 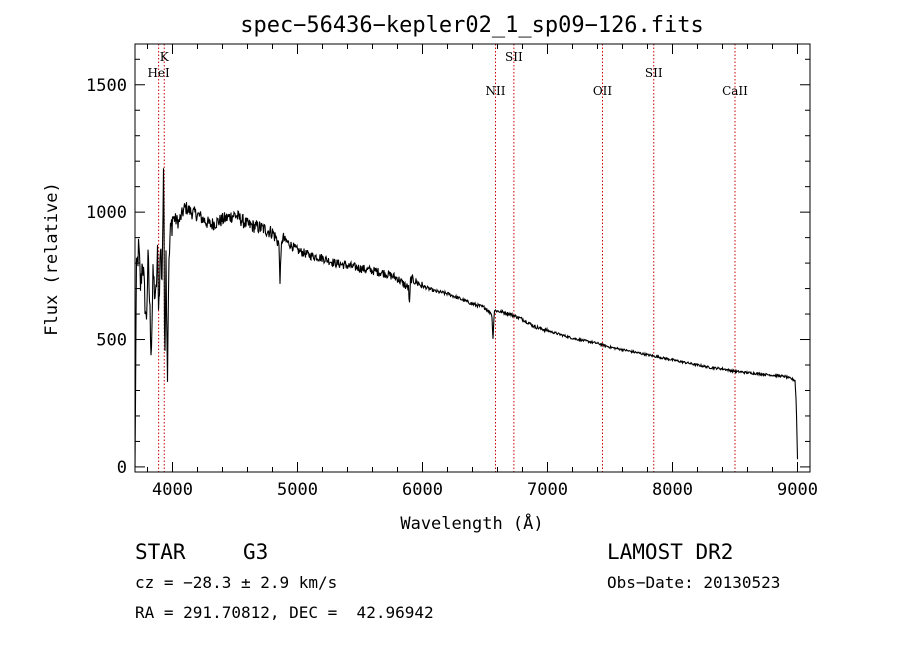 I want to click on line-marker-label: HeI, so click(x=158, y=73).